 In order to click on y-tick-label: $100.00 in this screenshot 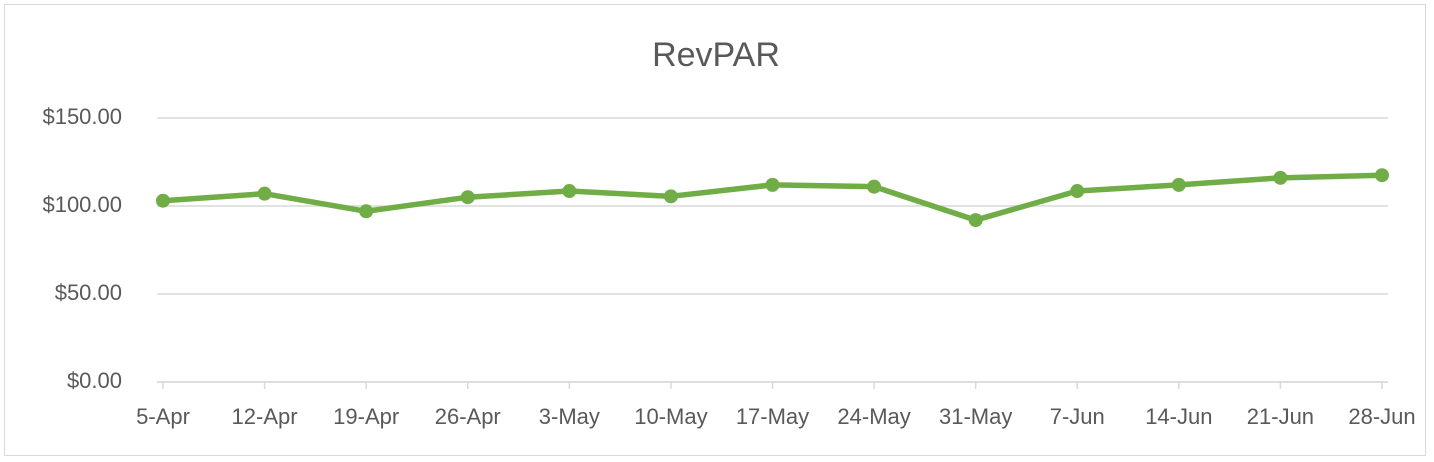, I will do `click(82, 204)`.